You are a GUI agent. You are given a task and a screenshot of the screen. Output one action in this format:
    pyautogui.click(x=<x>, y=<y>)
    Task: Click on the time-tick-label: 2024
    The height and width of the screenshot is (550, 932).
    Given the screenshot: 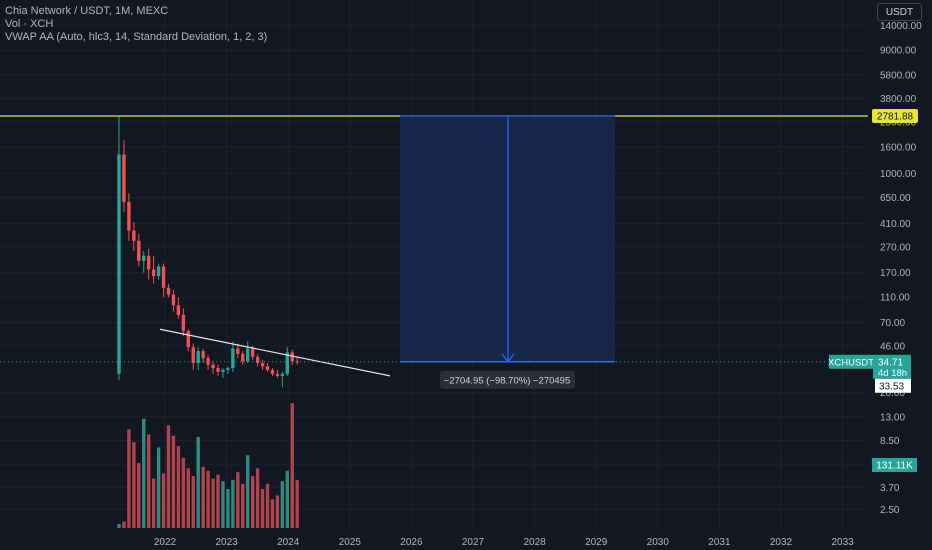 What is the action you would take?
    pyautogui.click(x=288, y=542)
    